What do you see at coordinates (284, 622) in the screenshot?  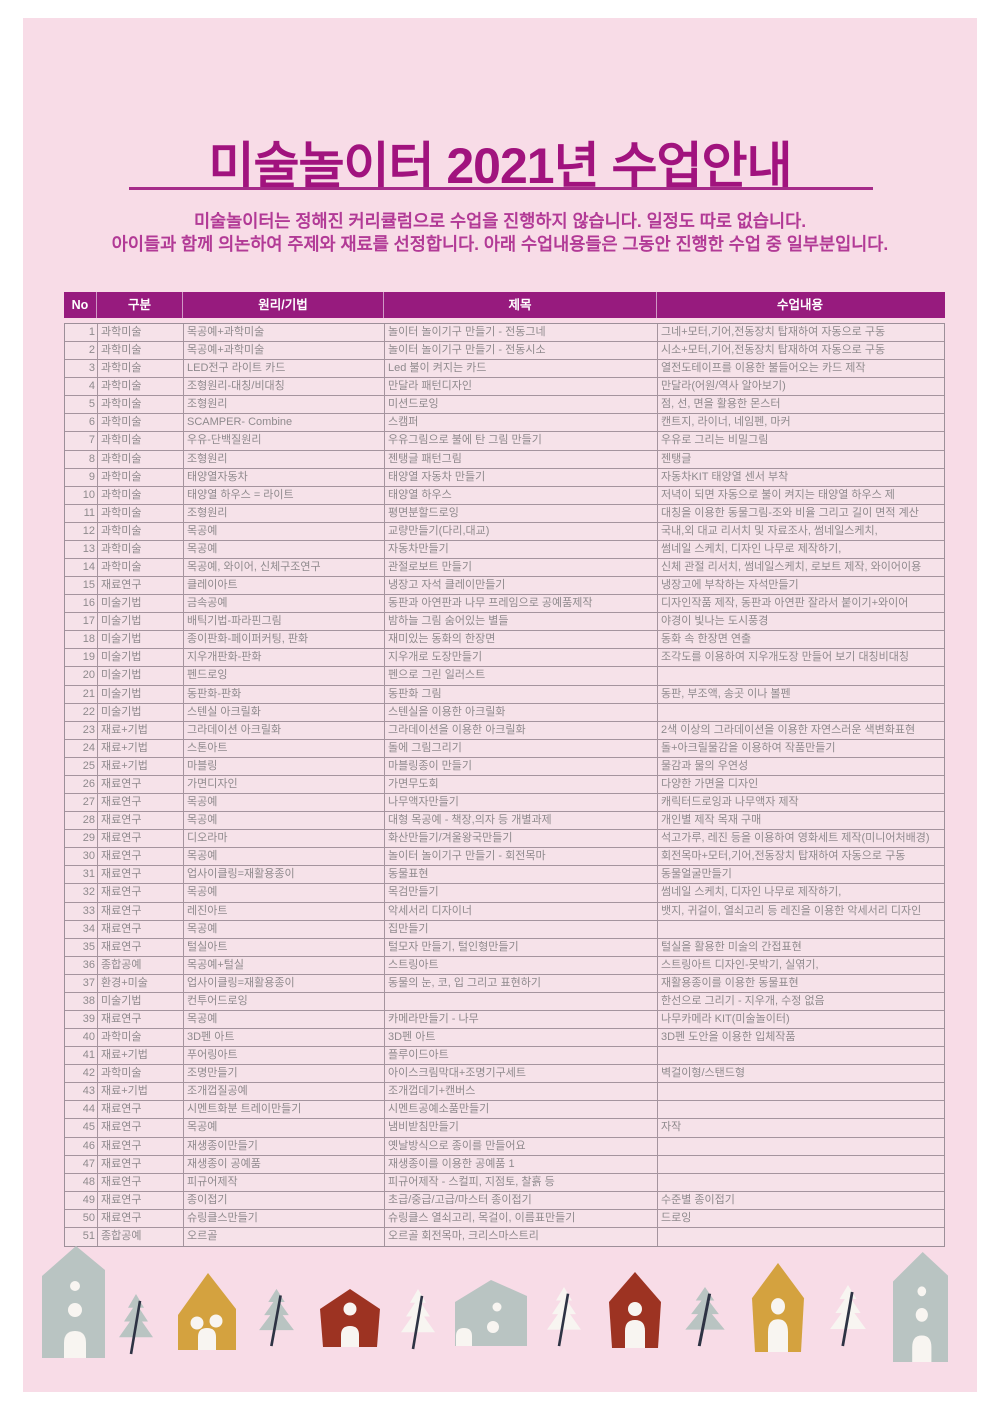 I see `cell-technique: 배틱기법-파라핀그림` at bounding box center [284, 622].